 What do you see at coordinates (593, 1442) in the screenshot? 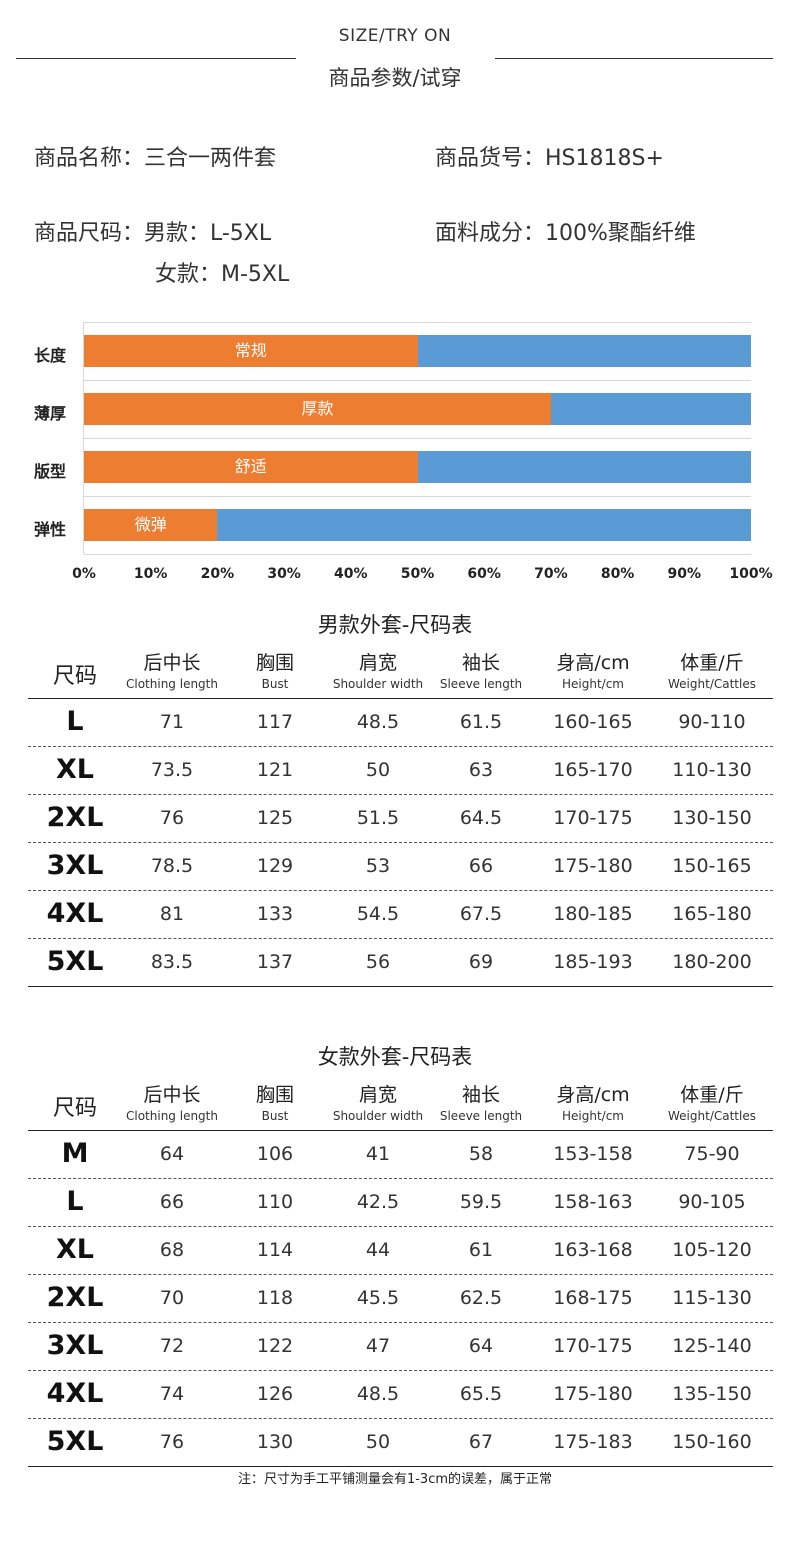
I see `table-cell: 175-183` at bounding box center [593, 1442].